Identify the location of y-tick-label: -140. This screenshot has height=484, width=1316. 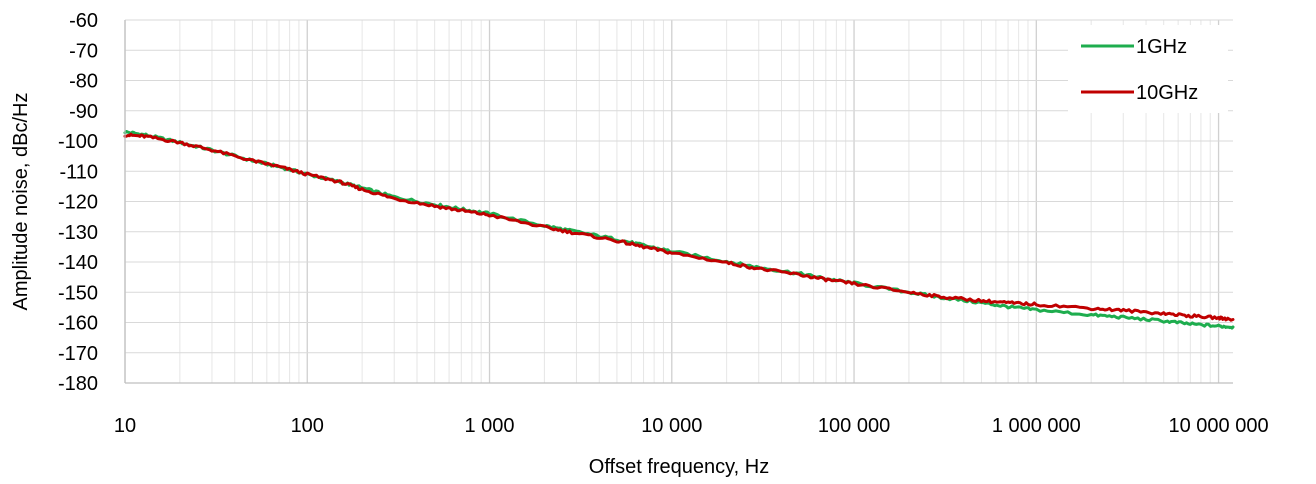
(78, 263).